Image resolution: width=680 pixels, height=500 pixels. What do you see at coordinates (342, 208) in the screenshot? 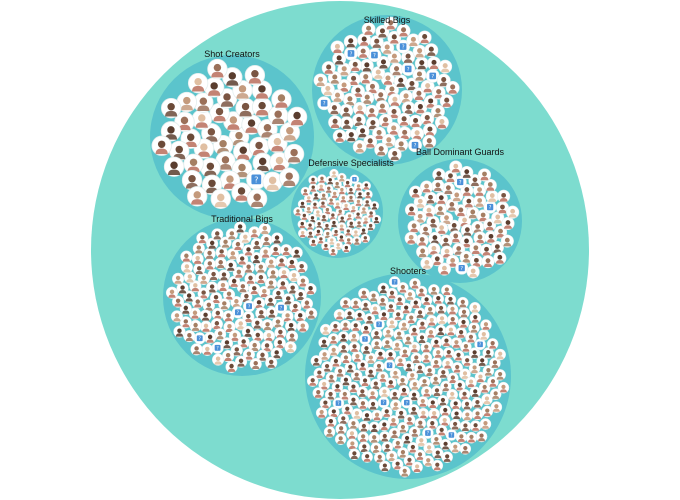
I see `cluster-defensive-specialists: ? Defensive Specialists` at bounding box center [342, 208].